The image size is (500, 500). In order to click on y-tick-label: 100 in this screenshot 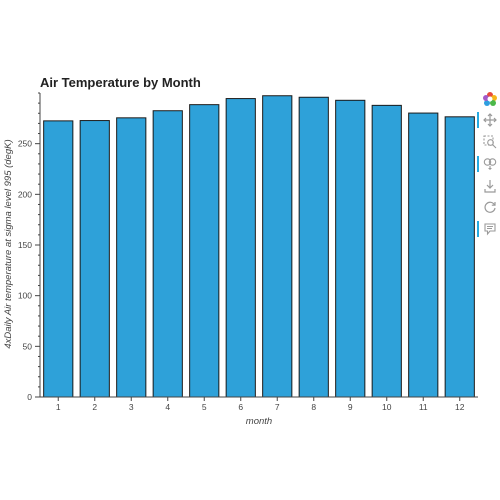, I will do `click(25, 296)`.